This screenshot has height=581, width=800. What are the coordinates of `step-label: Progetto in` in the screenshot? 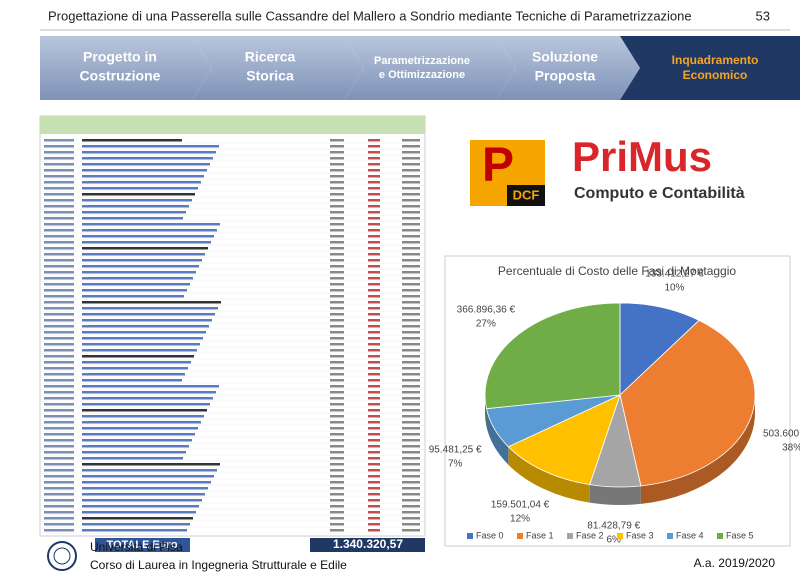 It's located at (120, 57).